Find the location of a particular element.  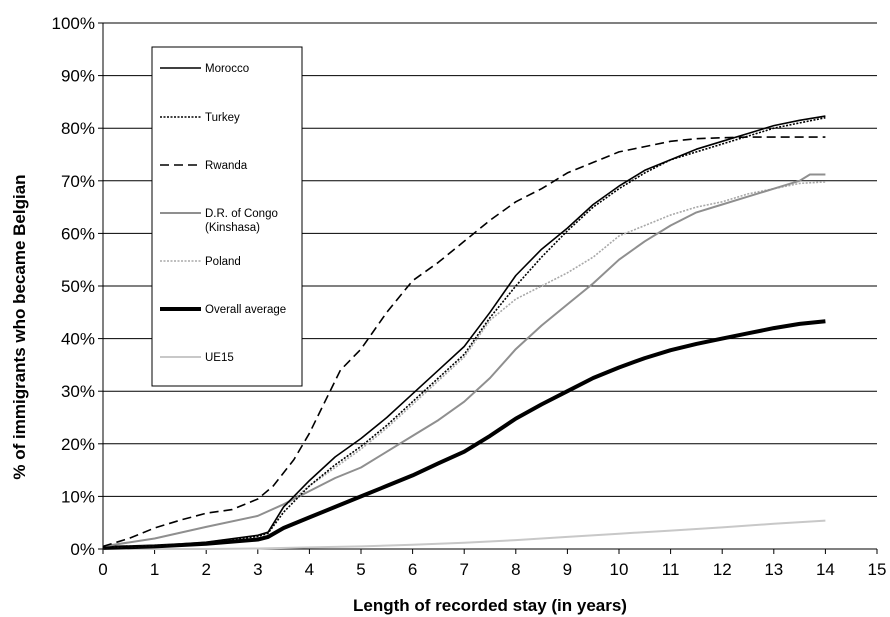

legend-label-ue15: UE15 is located at coordinates (219, 358).